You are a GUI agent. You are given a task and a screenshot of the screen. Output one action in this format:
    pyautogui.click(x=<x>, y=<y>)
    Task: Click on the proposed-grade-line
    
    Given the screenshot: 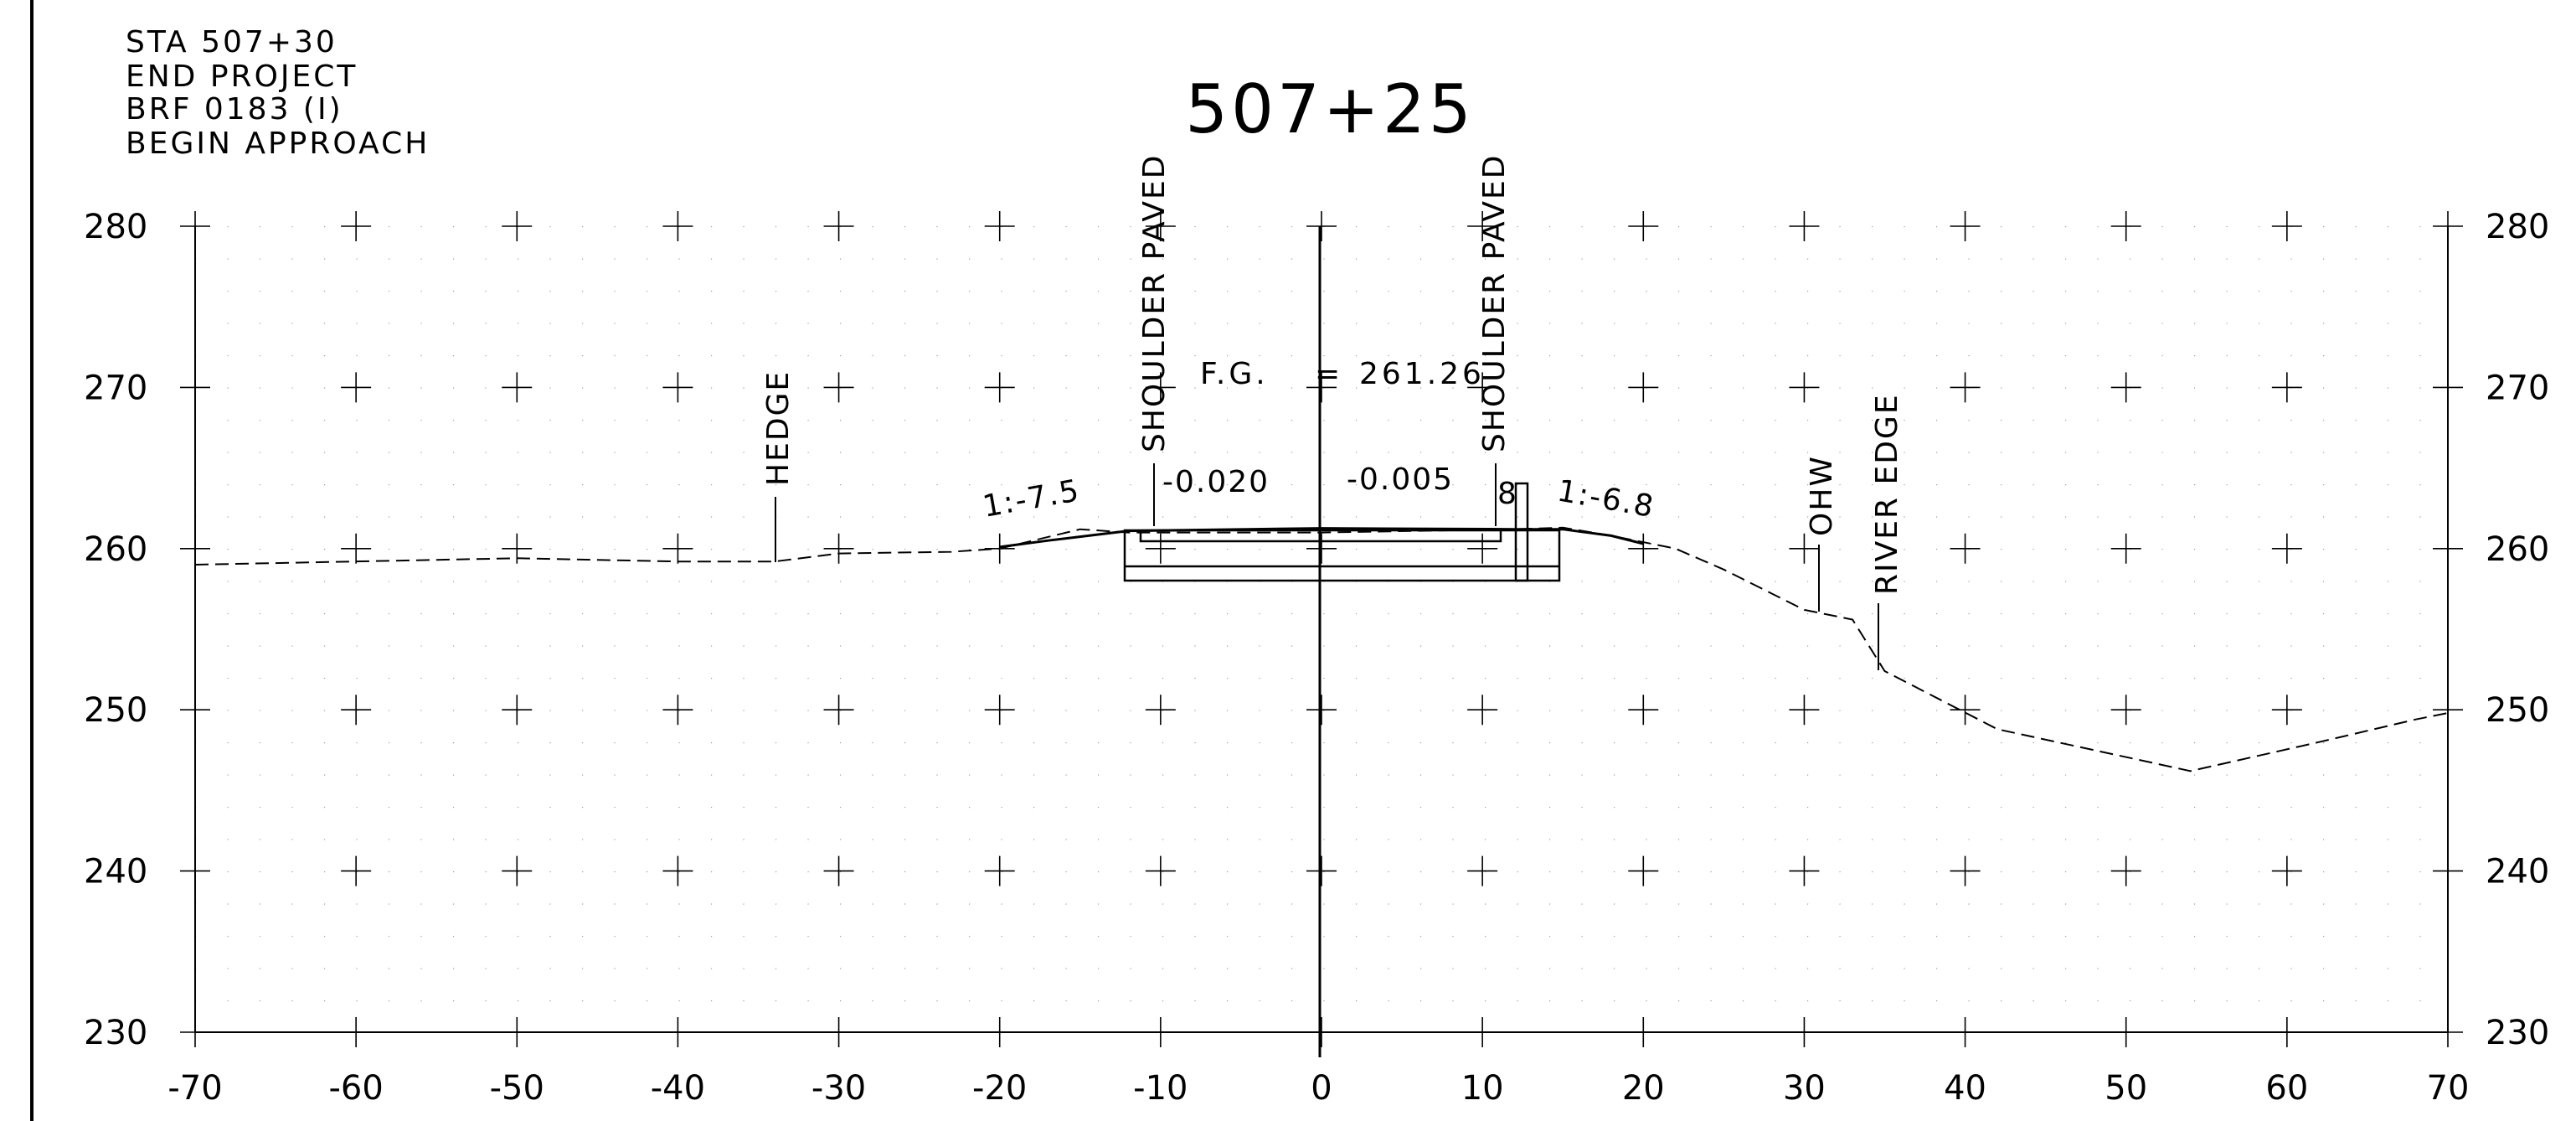 What is the action you would take?
    pyautogui.click(x=1321, y=538)
    